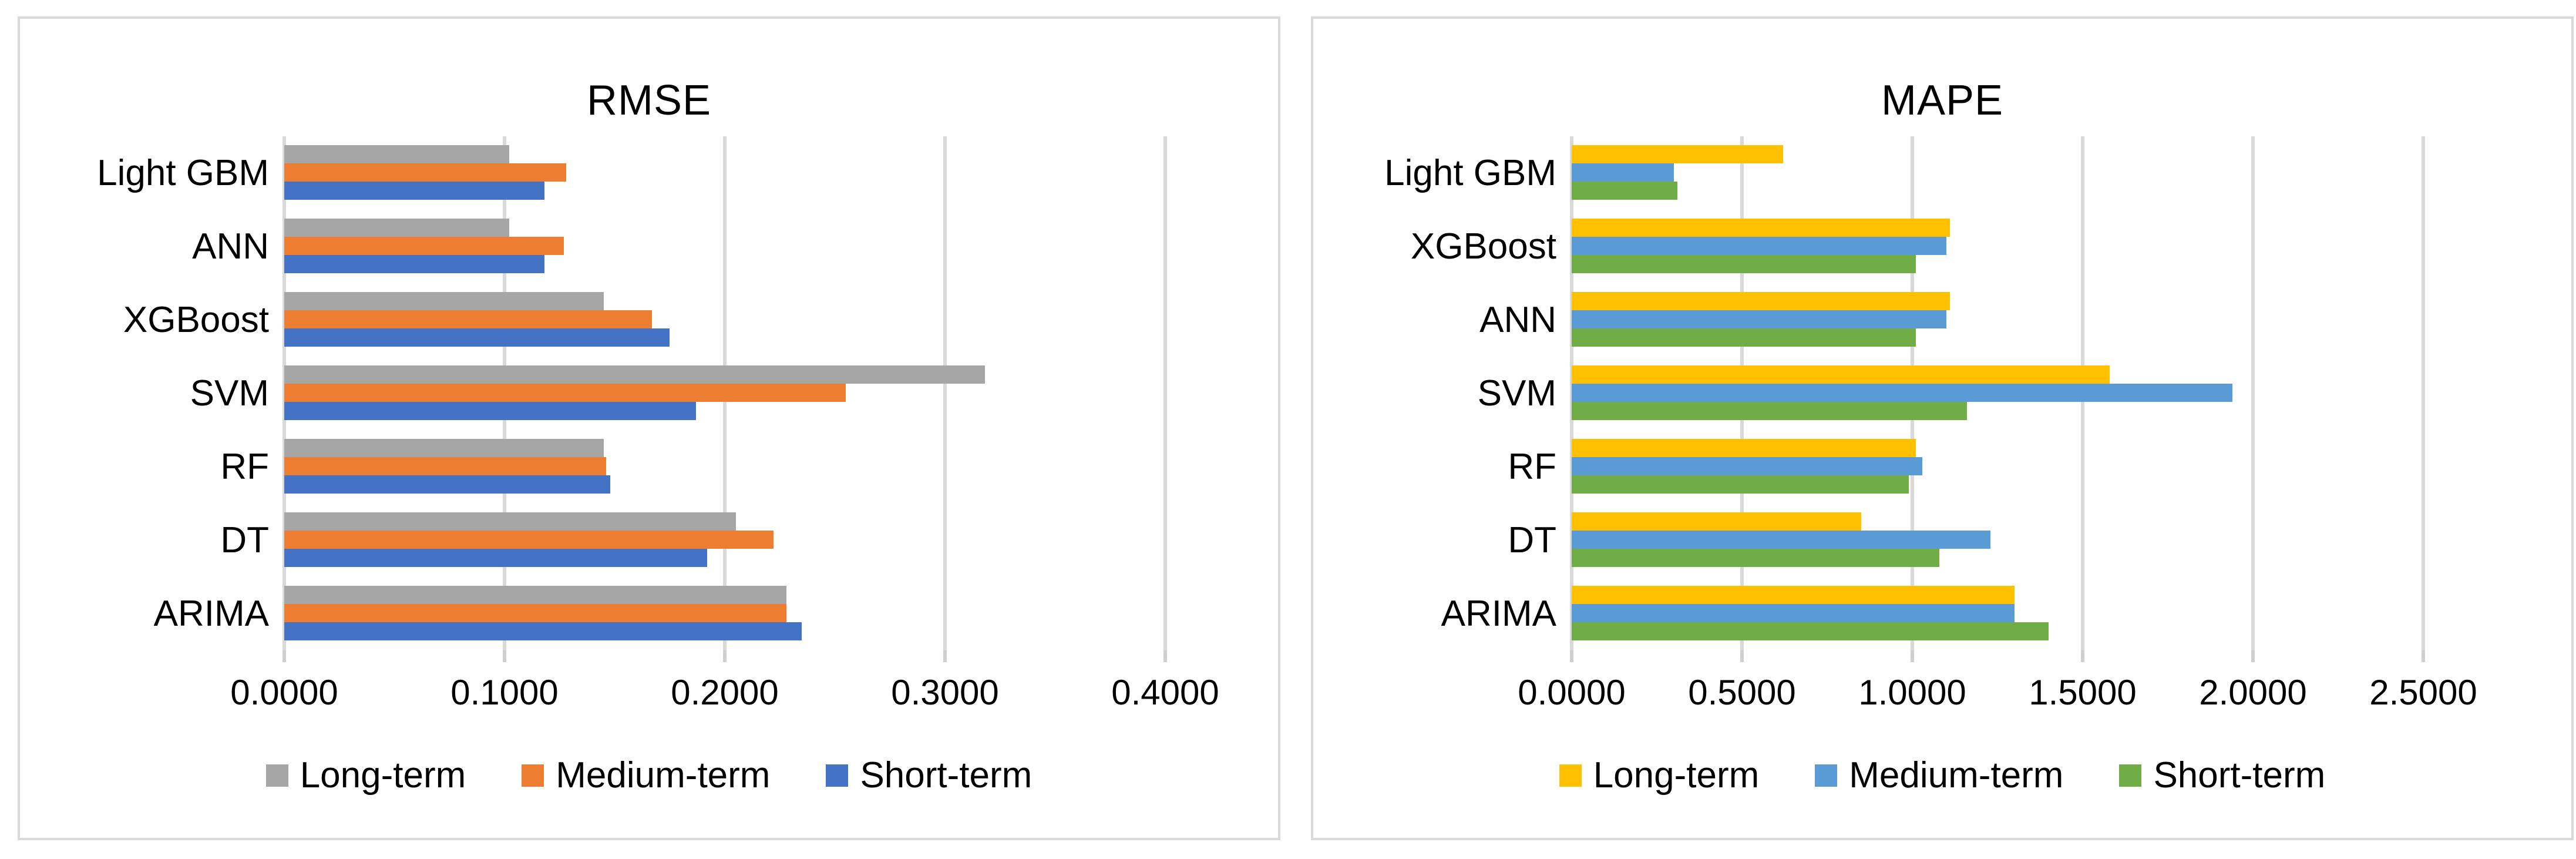 The image size is (2576, 859). I want to click on chart-title-mape: MAPE, so click(1942, 100).